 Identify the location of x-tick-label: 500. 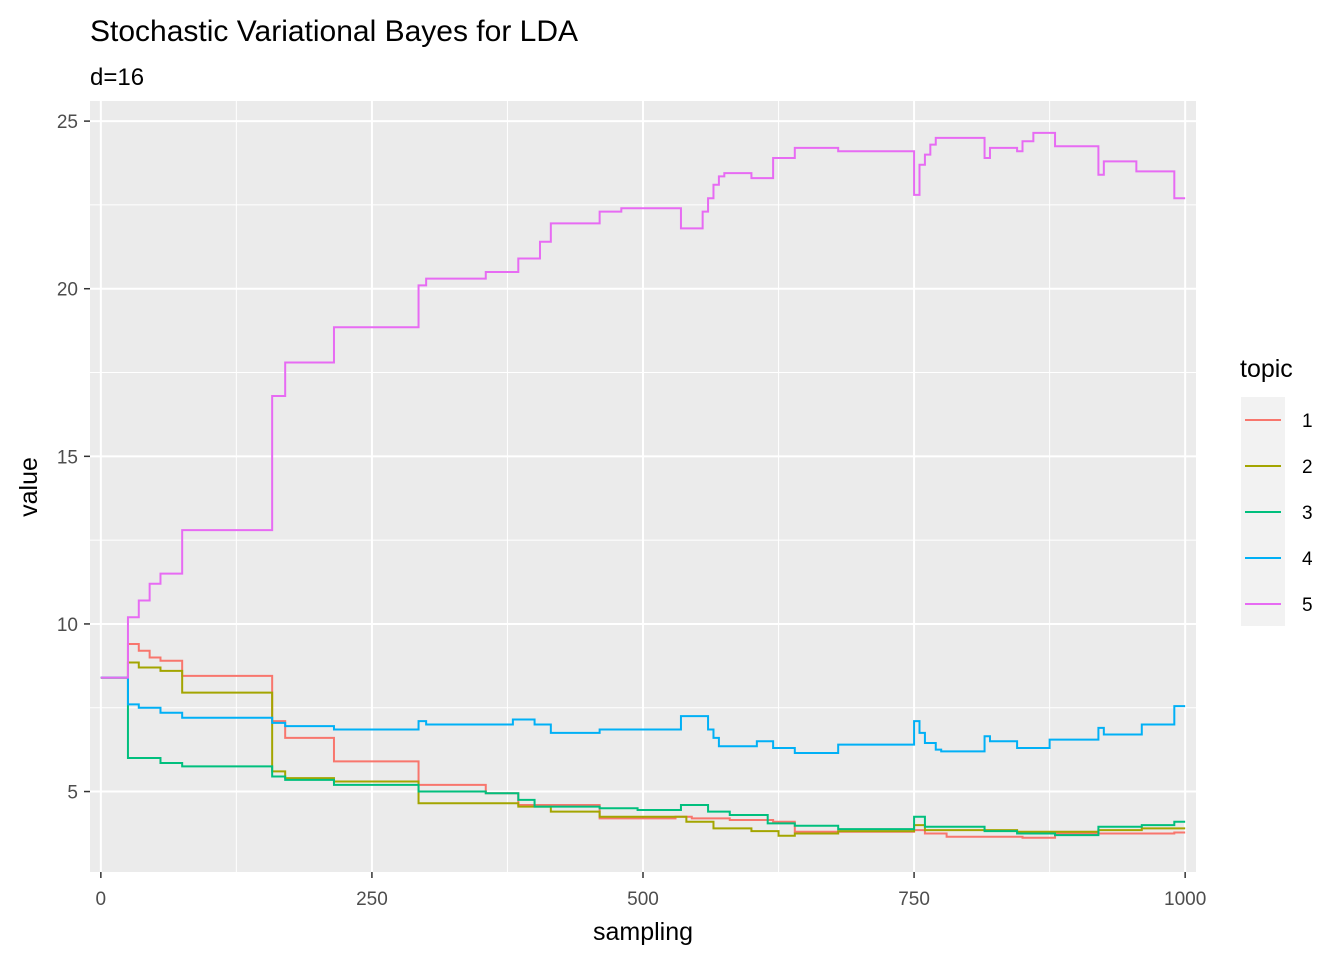
(643, 899).